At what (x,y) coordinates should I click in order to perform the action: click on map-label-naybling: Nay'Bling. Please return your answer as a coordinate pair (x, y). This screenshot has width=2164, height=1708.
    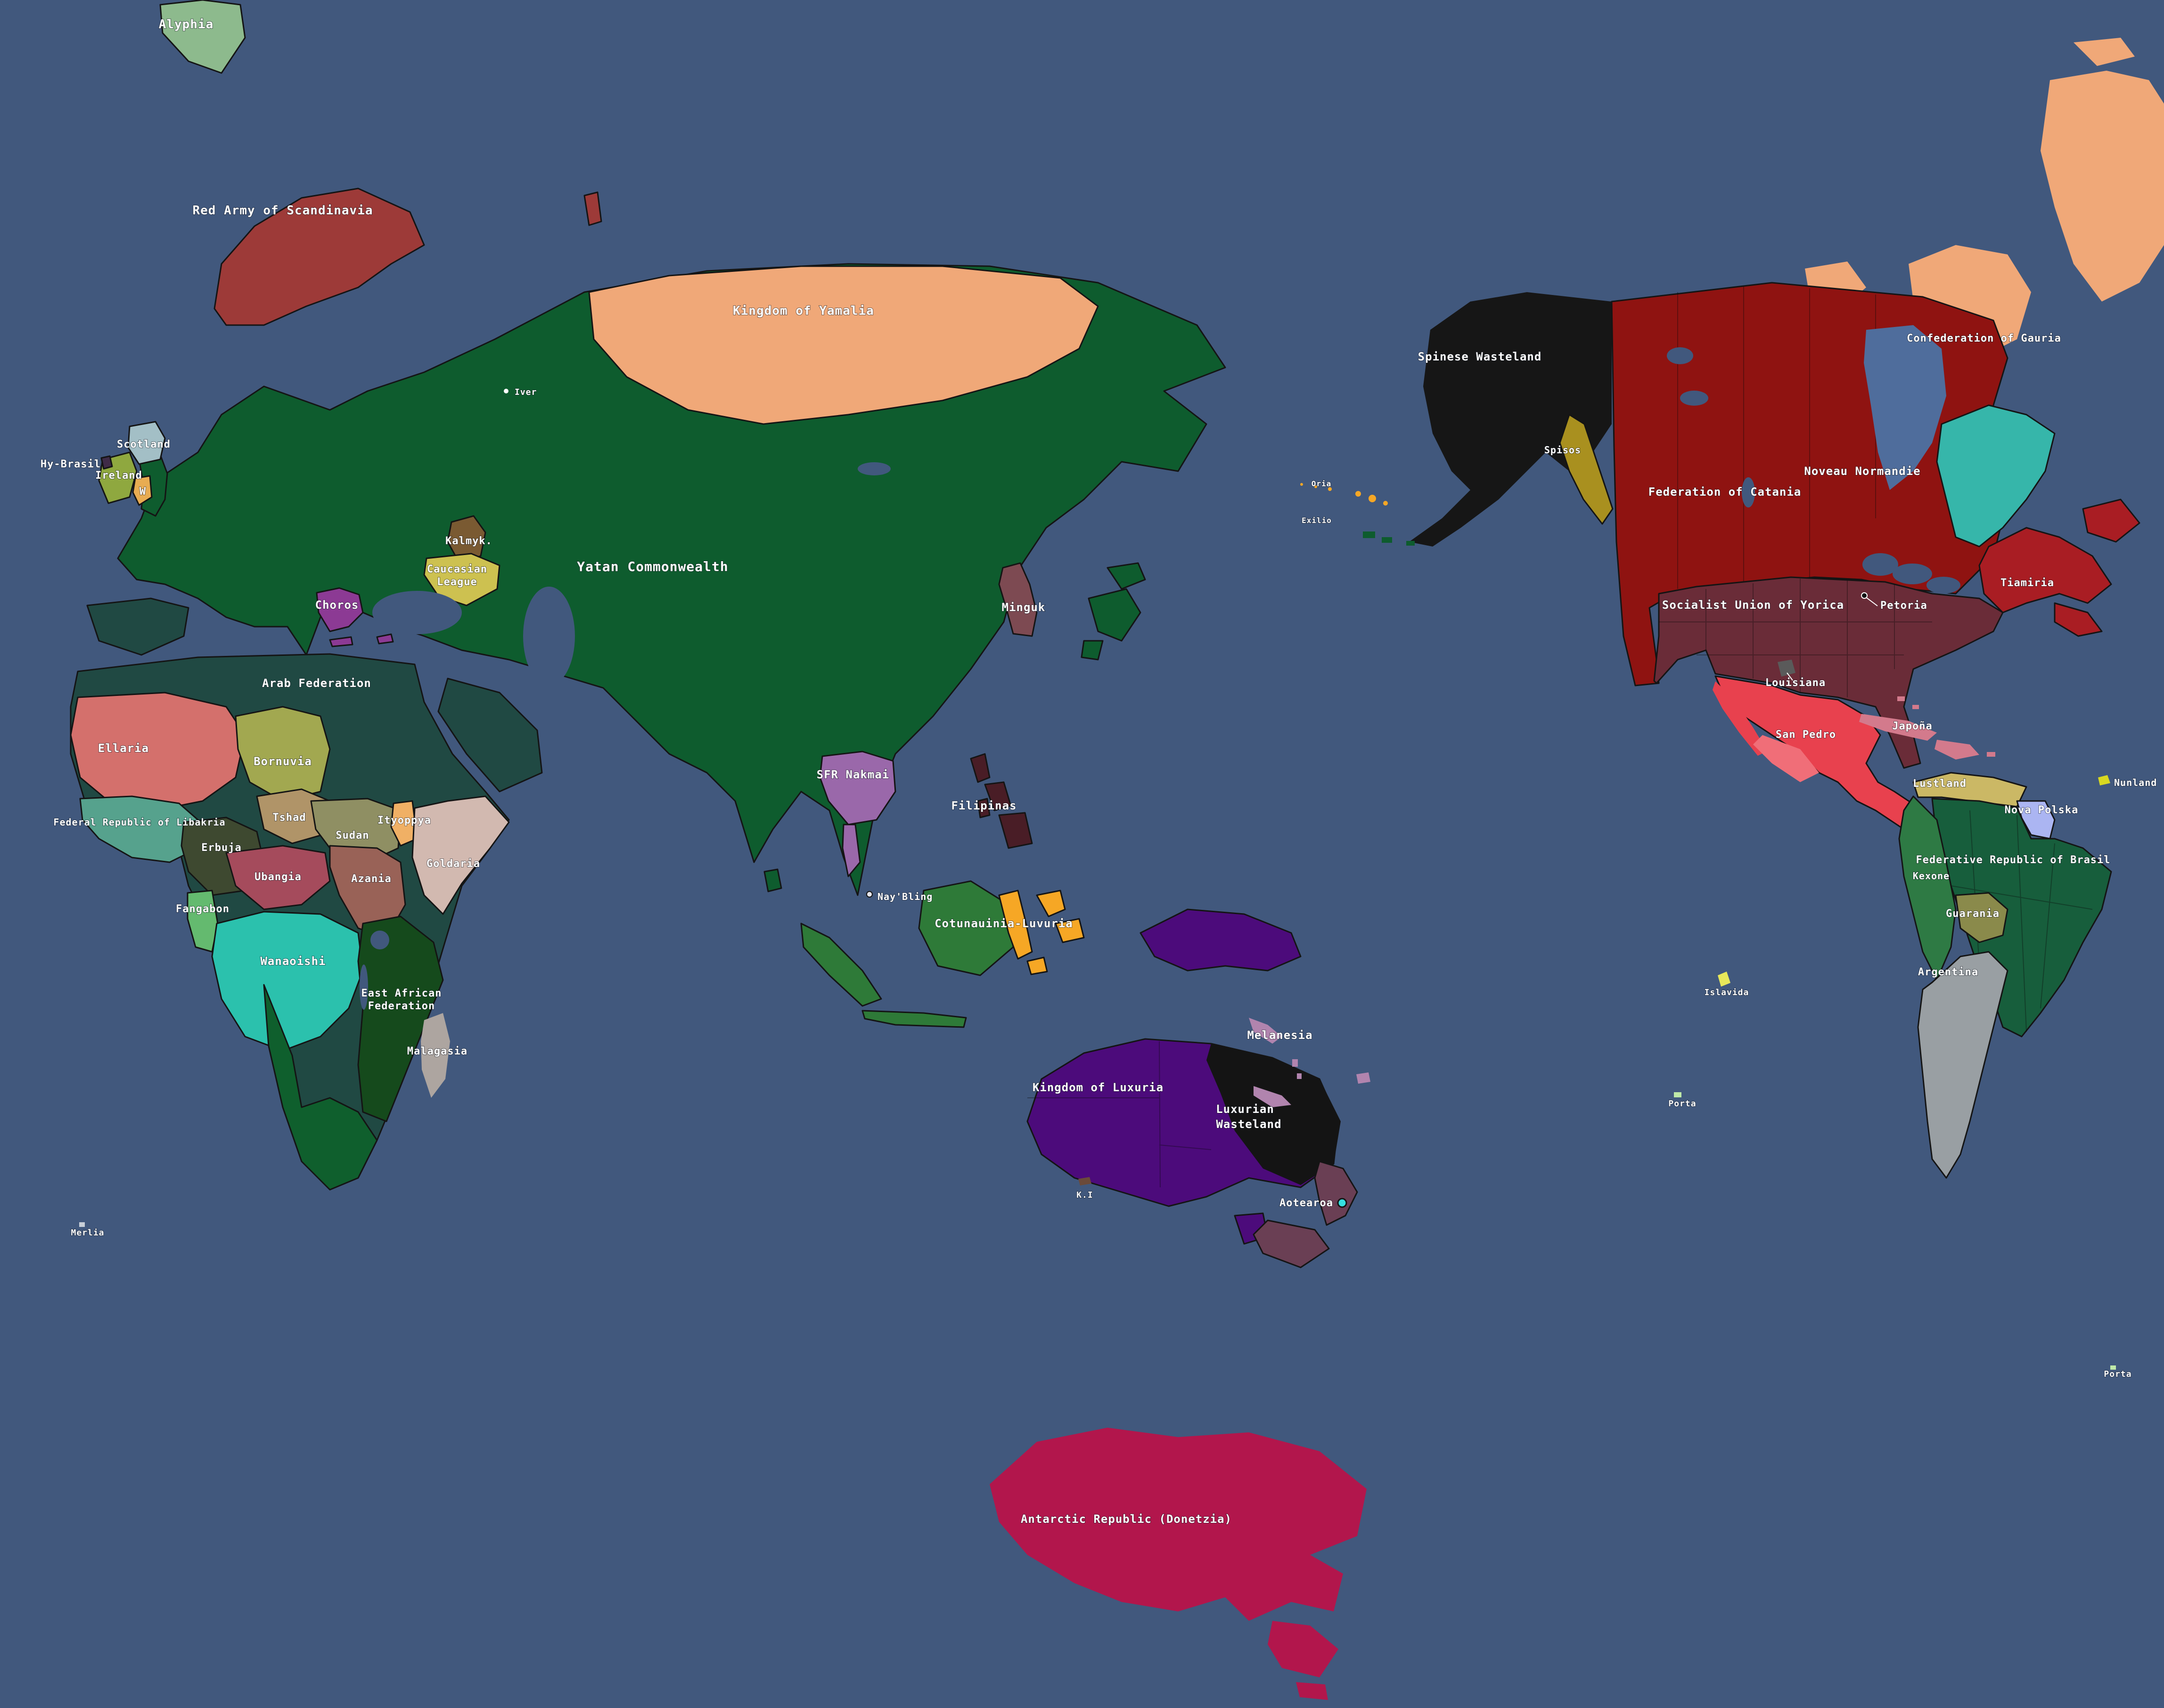
    Looking at the image, I should click on (905, 897).